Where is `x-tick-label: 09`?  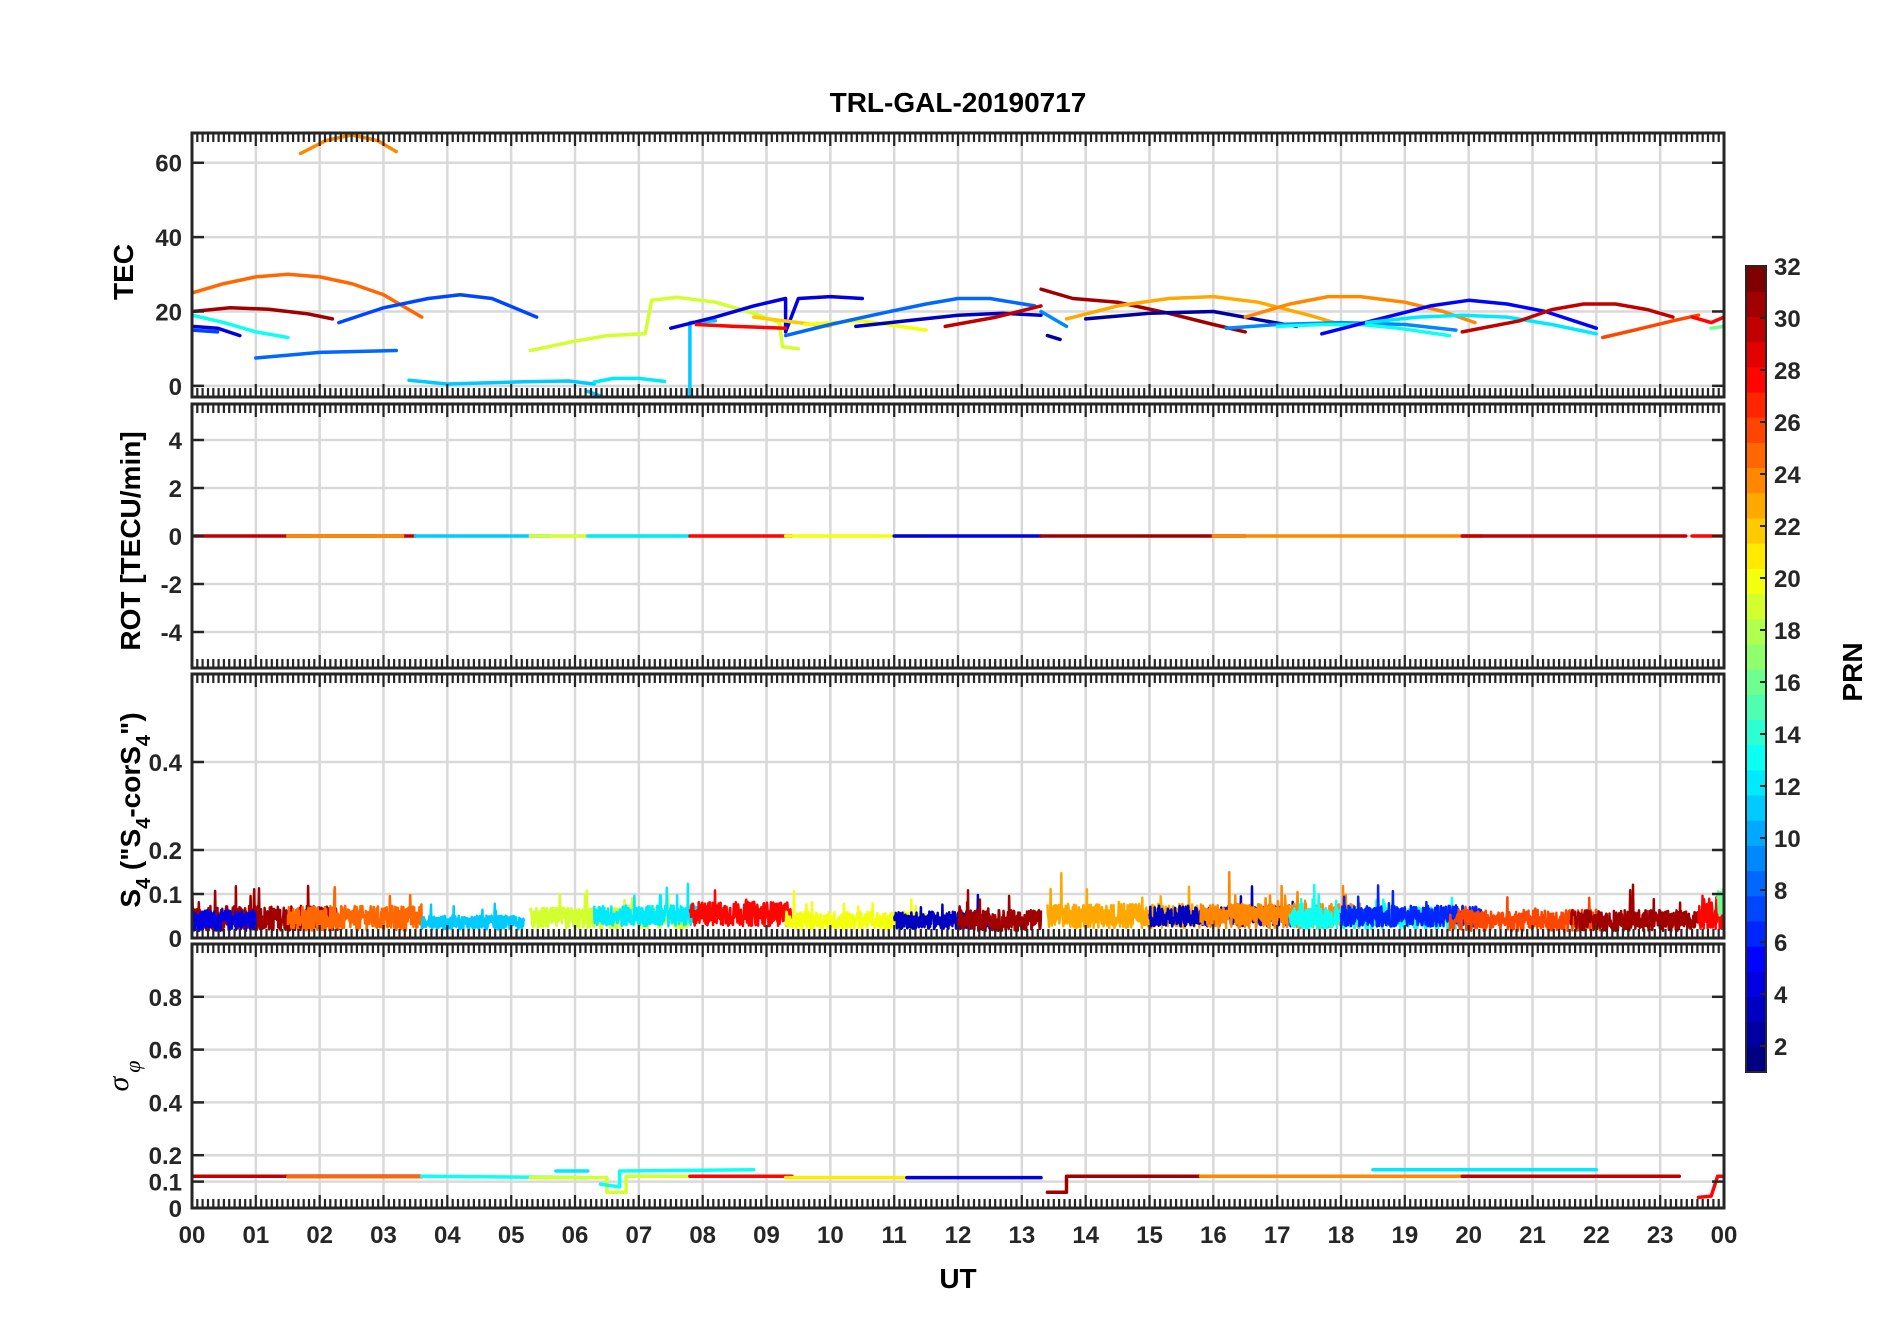 x-tick-label: 09 is located at coordinates (766, 1235).